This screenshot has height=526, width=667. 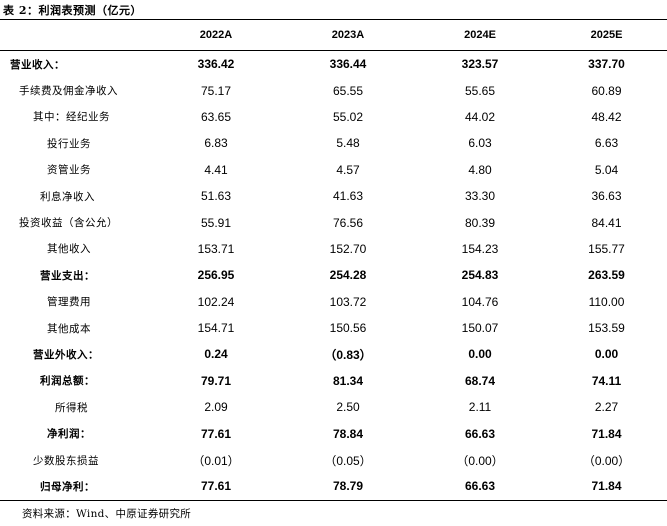 What do you see at coordinates (348, 486) in the screenshot?
I see `value-cell: 78.79` at bounding box center [348, 486].